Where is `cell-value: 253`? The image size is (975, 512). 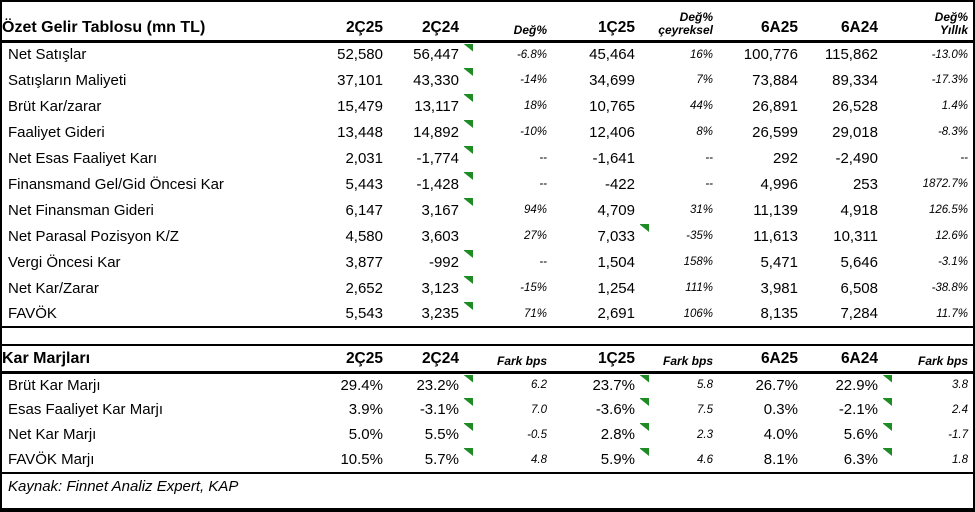 cell-value: 253 is located at coordinates (865, 184).